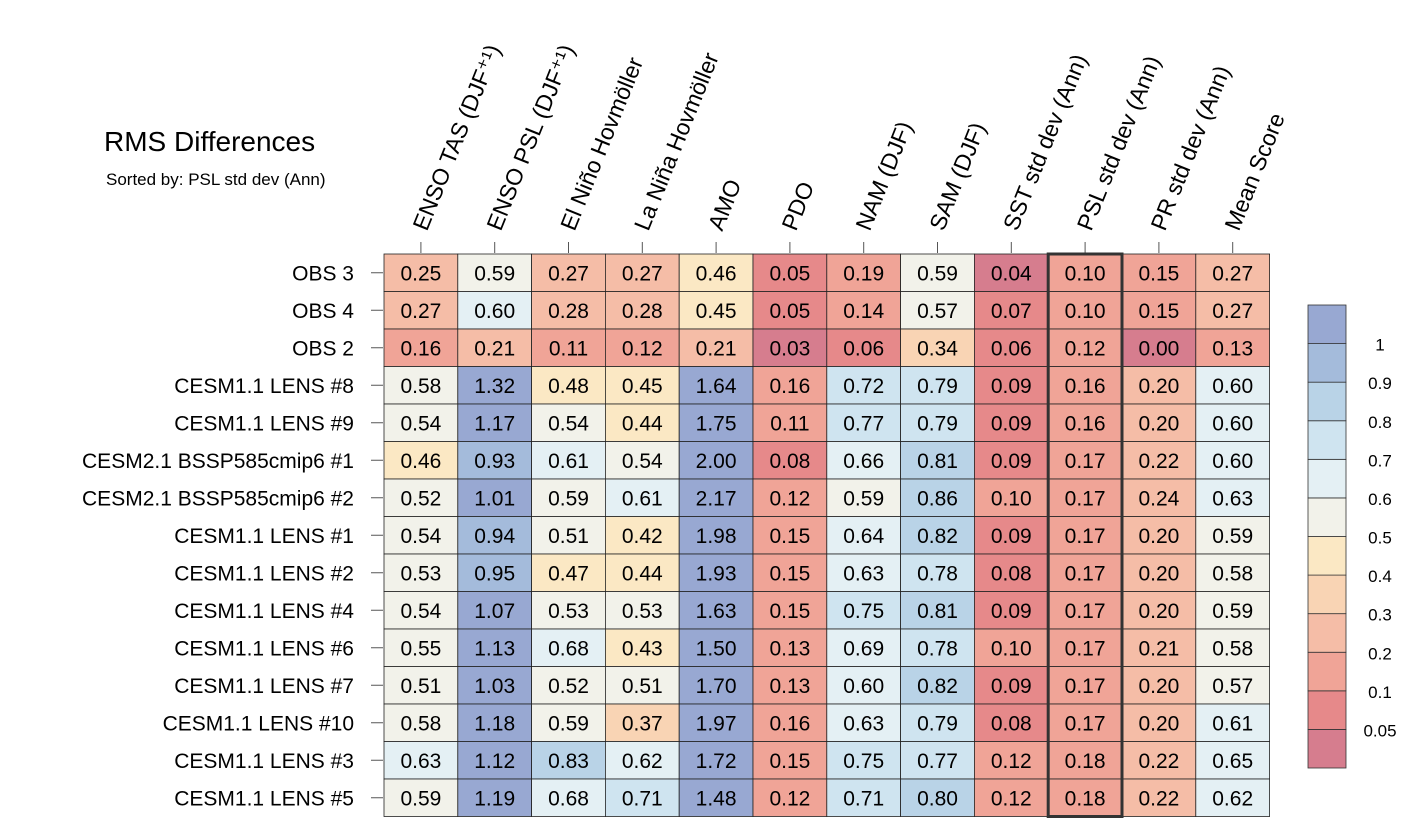 The width and height of the screenshot is (1419, 839). What do you see at coordinates (863, 461) in the screenshot?
I see `cell-value-label: 0.66` at bounding box center [863, 461].